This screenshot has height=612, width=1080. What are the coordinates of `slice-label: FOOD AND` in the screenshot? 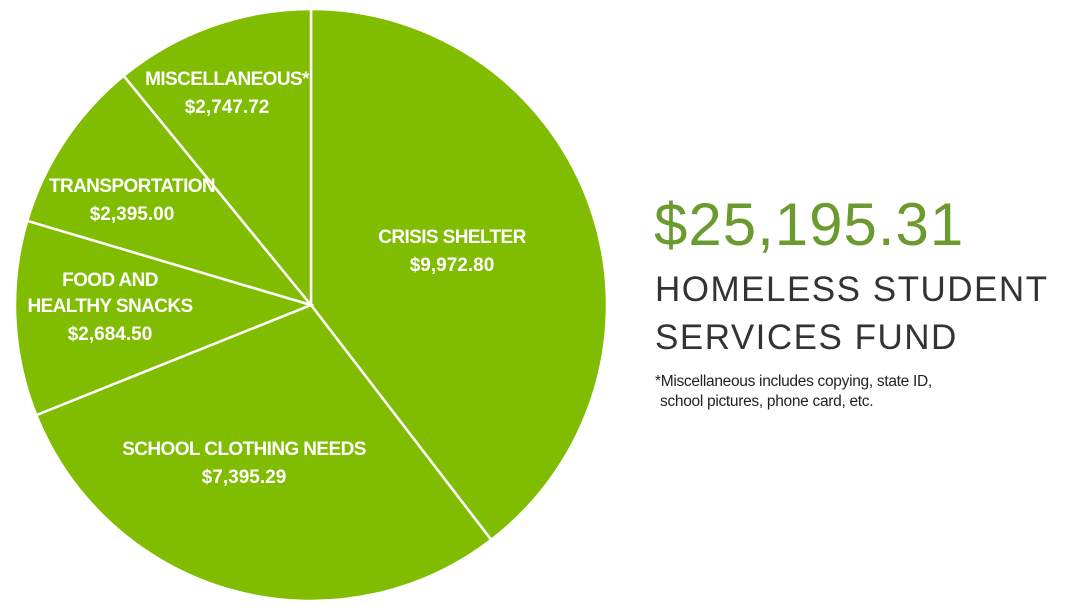 It's located at (110, 280).